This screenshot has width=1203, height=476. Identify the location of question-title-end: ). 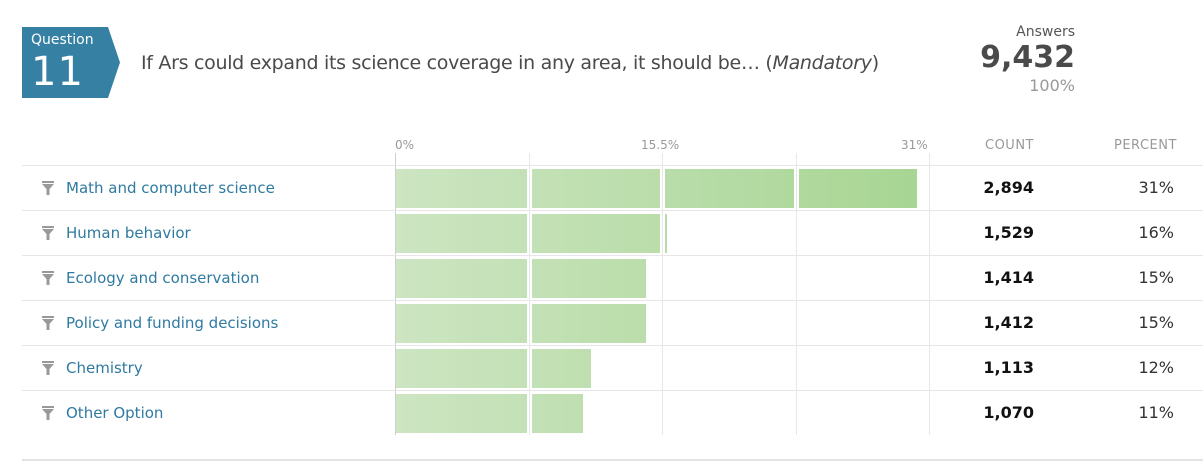
(875, 63).